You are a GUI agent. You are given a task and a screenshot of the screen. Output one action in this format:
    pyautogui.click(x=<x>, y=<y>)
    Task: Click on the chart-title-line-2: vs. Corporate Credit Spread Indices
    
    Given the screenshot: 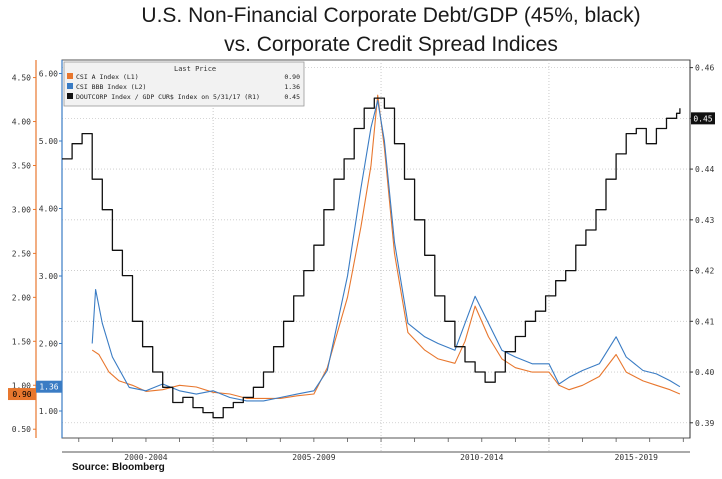 What is the action you would take?
    pyautogui.click(x=391, y=44)
    